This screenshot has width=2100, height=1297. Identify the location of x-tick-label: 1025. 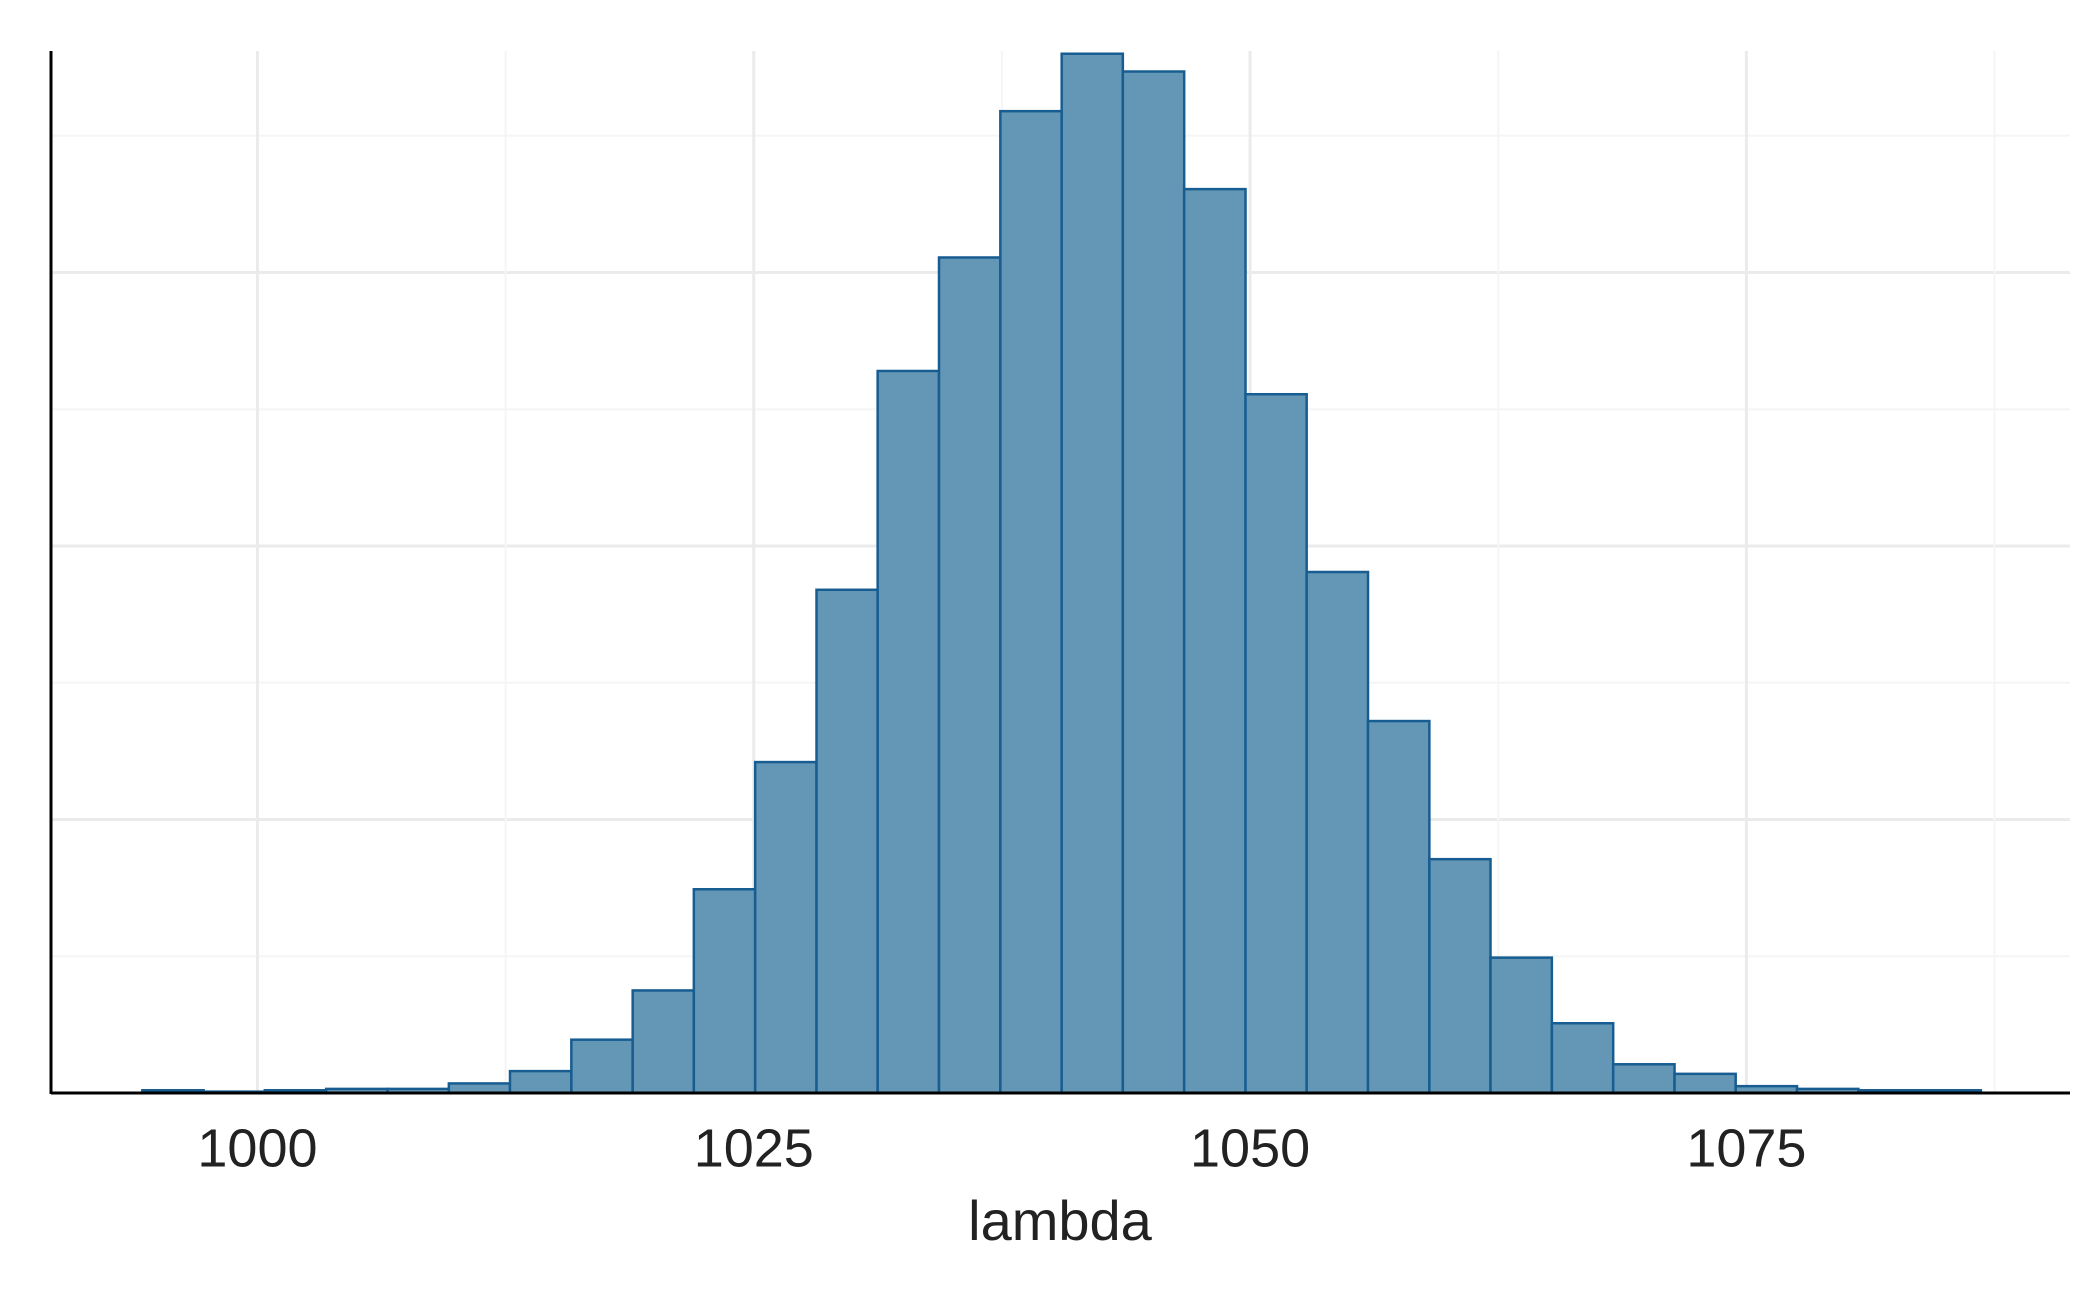
(754, 1148).